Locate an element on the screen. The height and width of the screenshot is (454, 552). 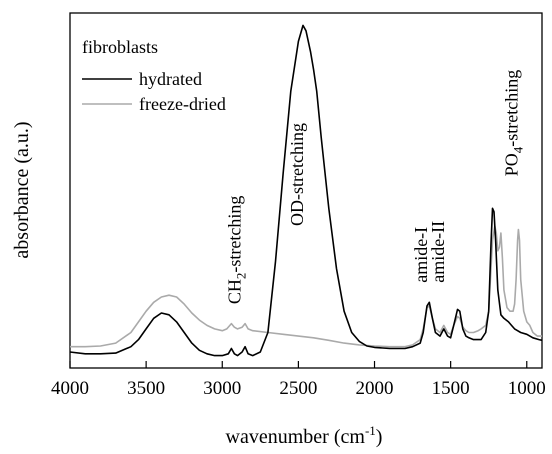
x-tick-label: 1000 is located at coordinates (527, 388).